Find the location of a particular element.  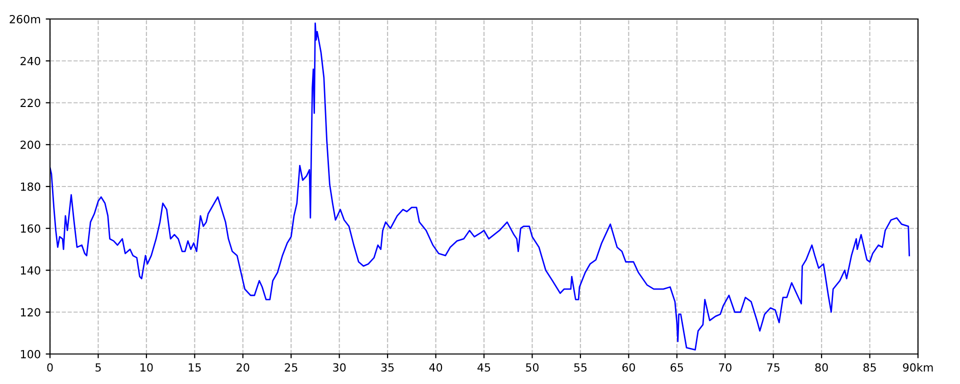

x-tick-label: 50 is located at coordinates (532, 367).